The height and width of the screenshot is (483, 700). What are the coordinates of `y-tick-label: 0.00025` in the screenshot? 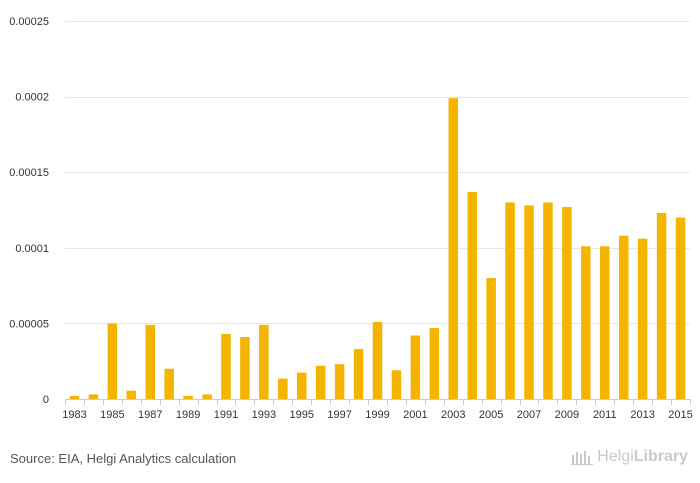 It's located at (29, 22).